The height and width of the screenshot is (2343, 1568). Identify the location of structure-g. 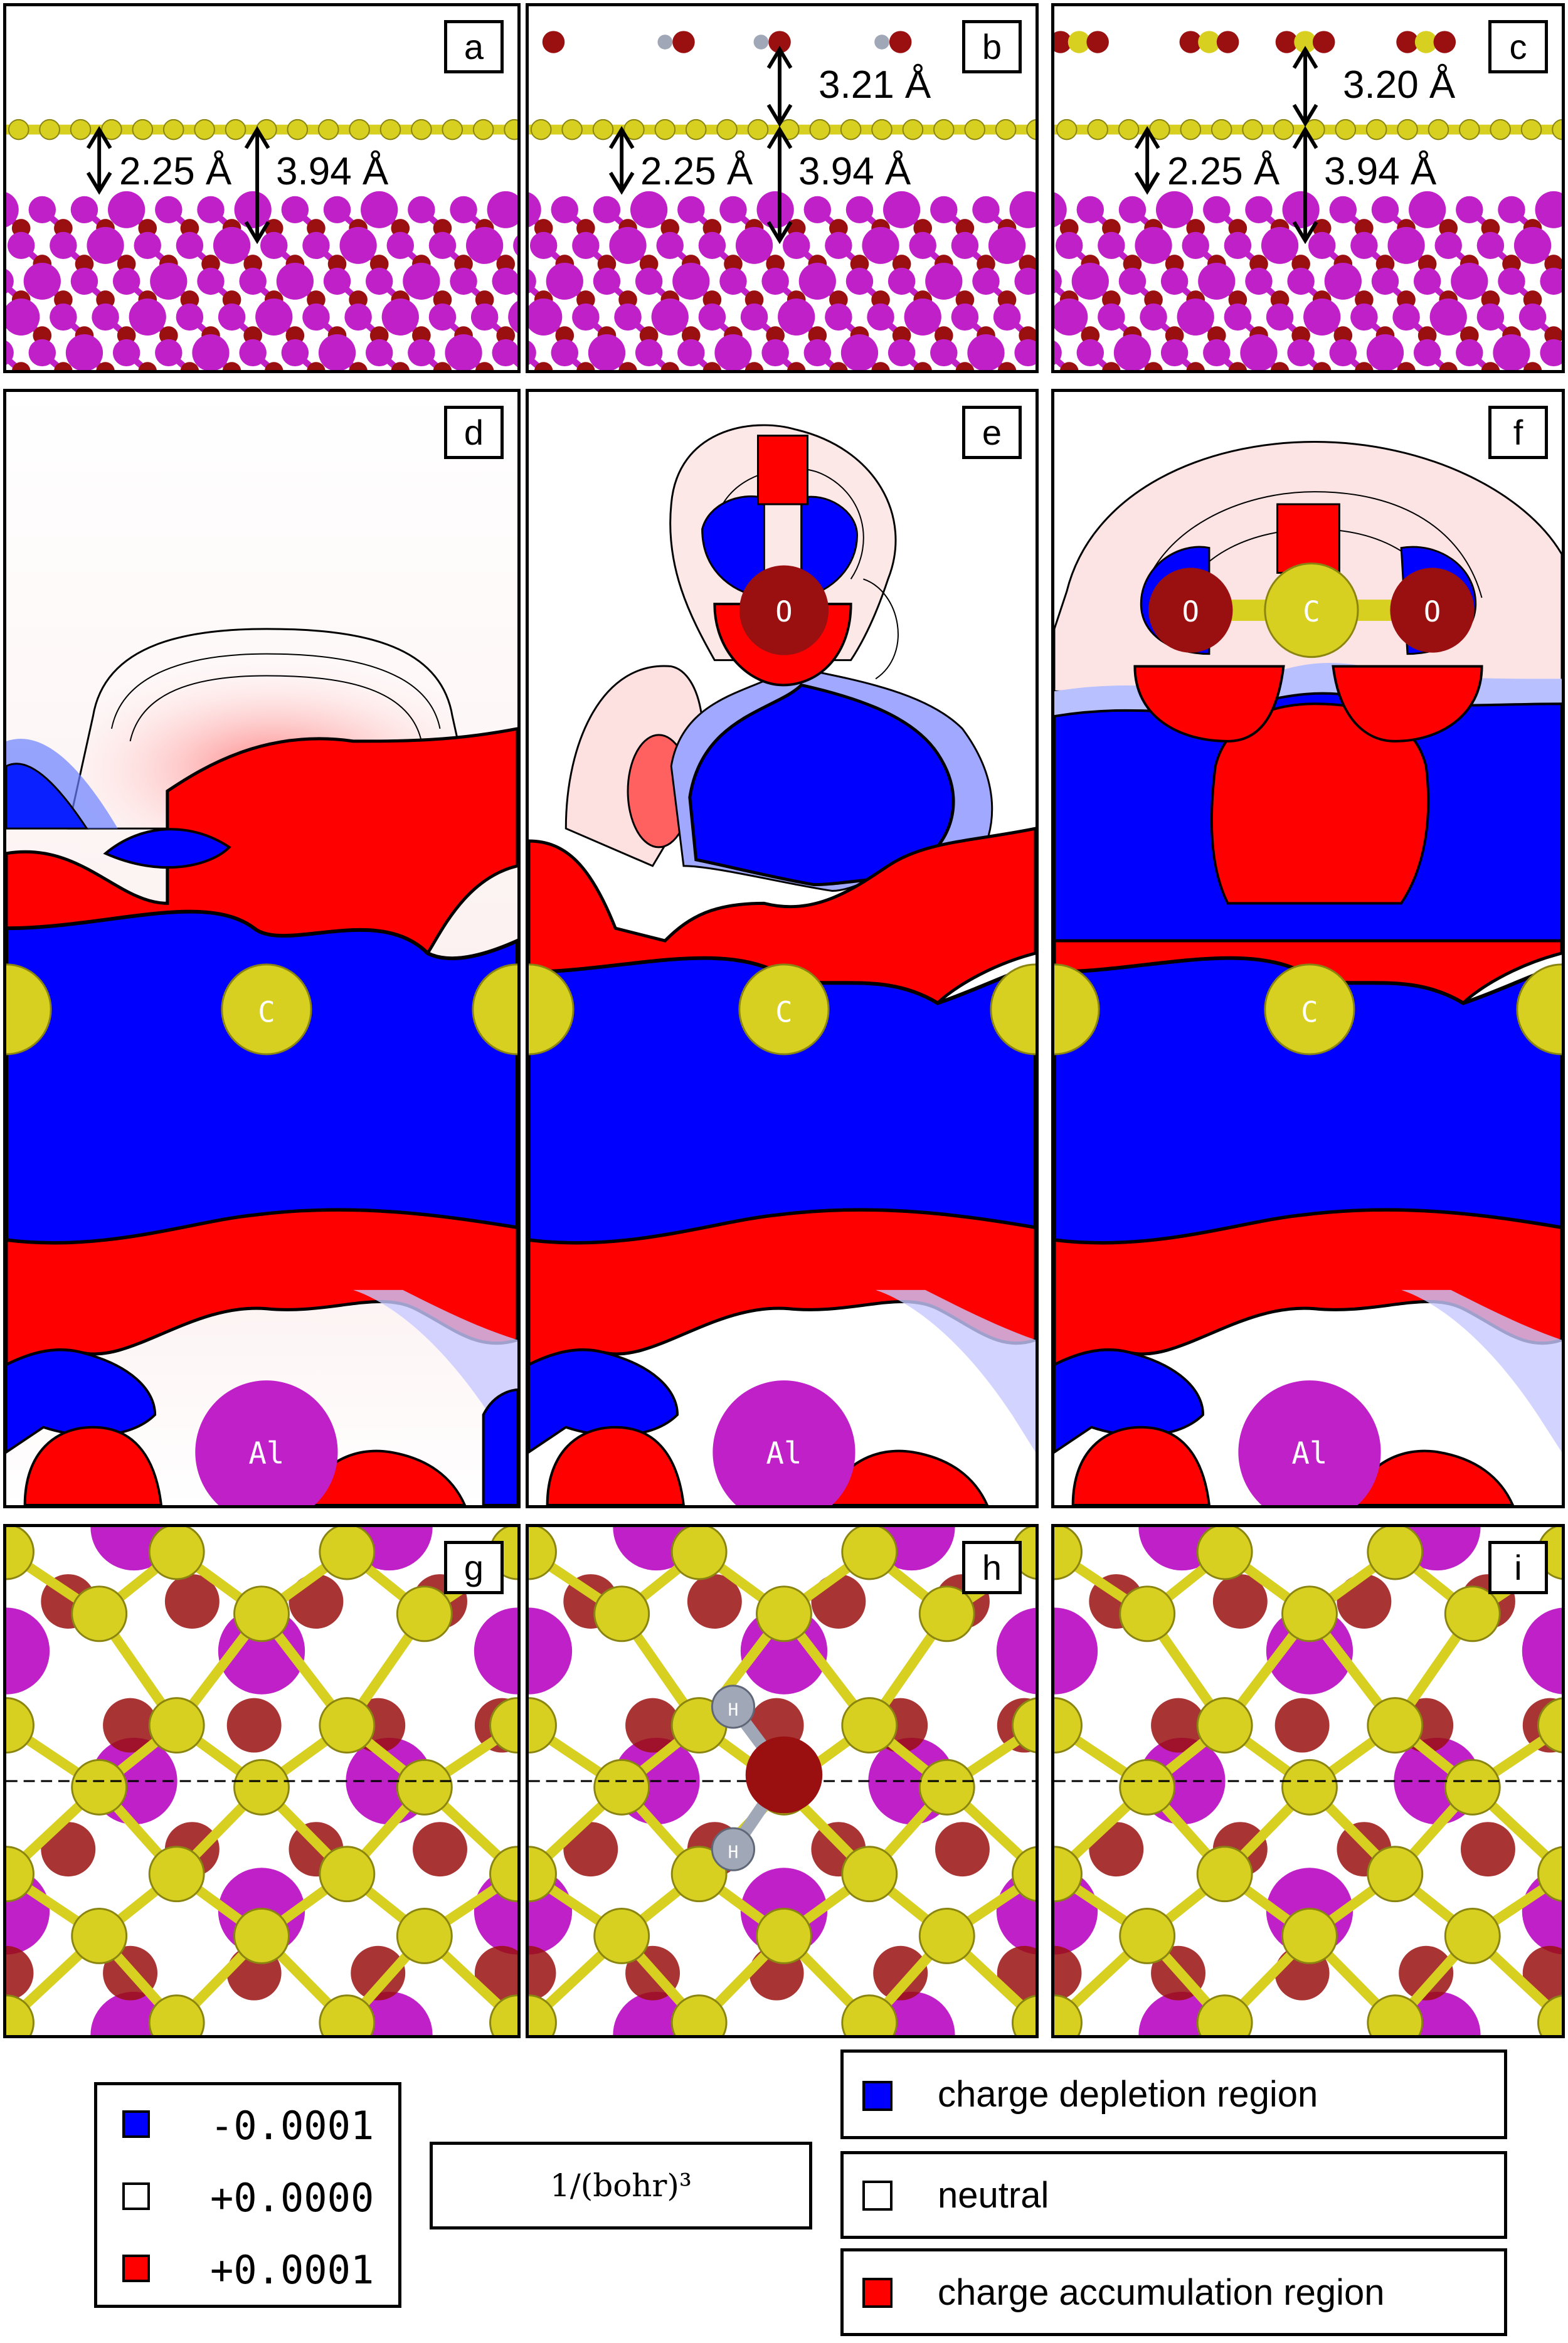
(261, 1781).